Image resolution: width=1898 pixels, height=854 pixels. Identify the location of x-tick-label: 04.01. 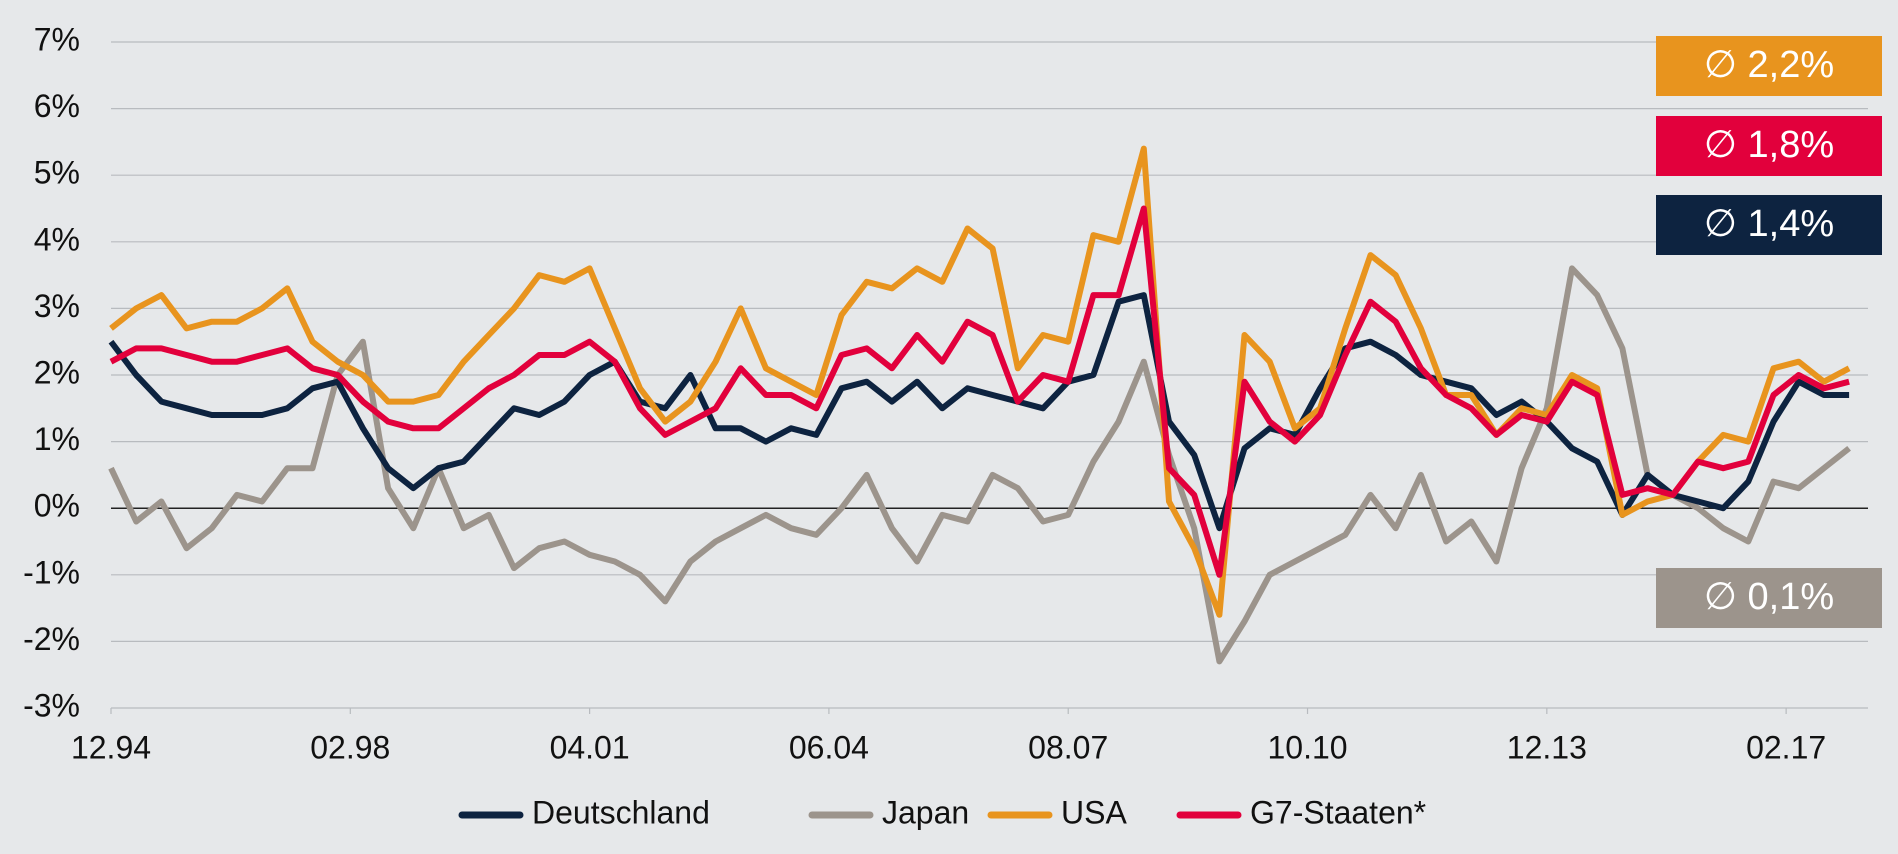
(590, 747).